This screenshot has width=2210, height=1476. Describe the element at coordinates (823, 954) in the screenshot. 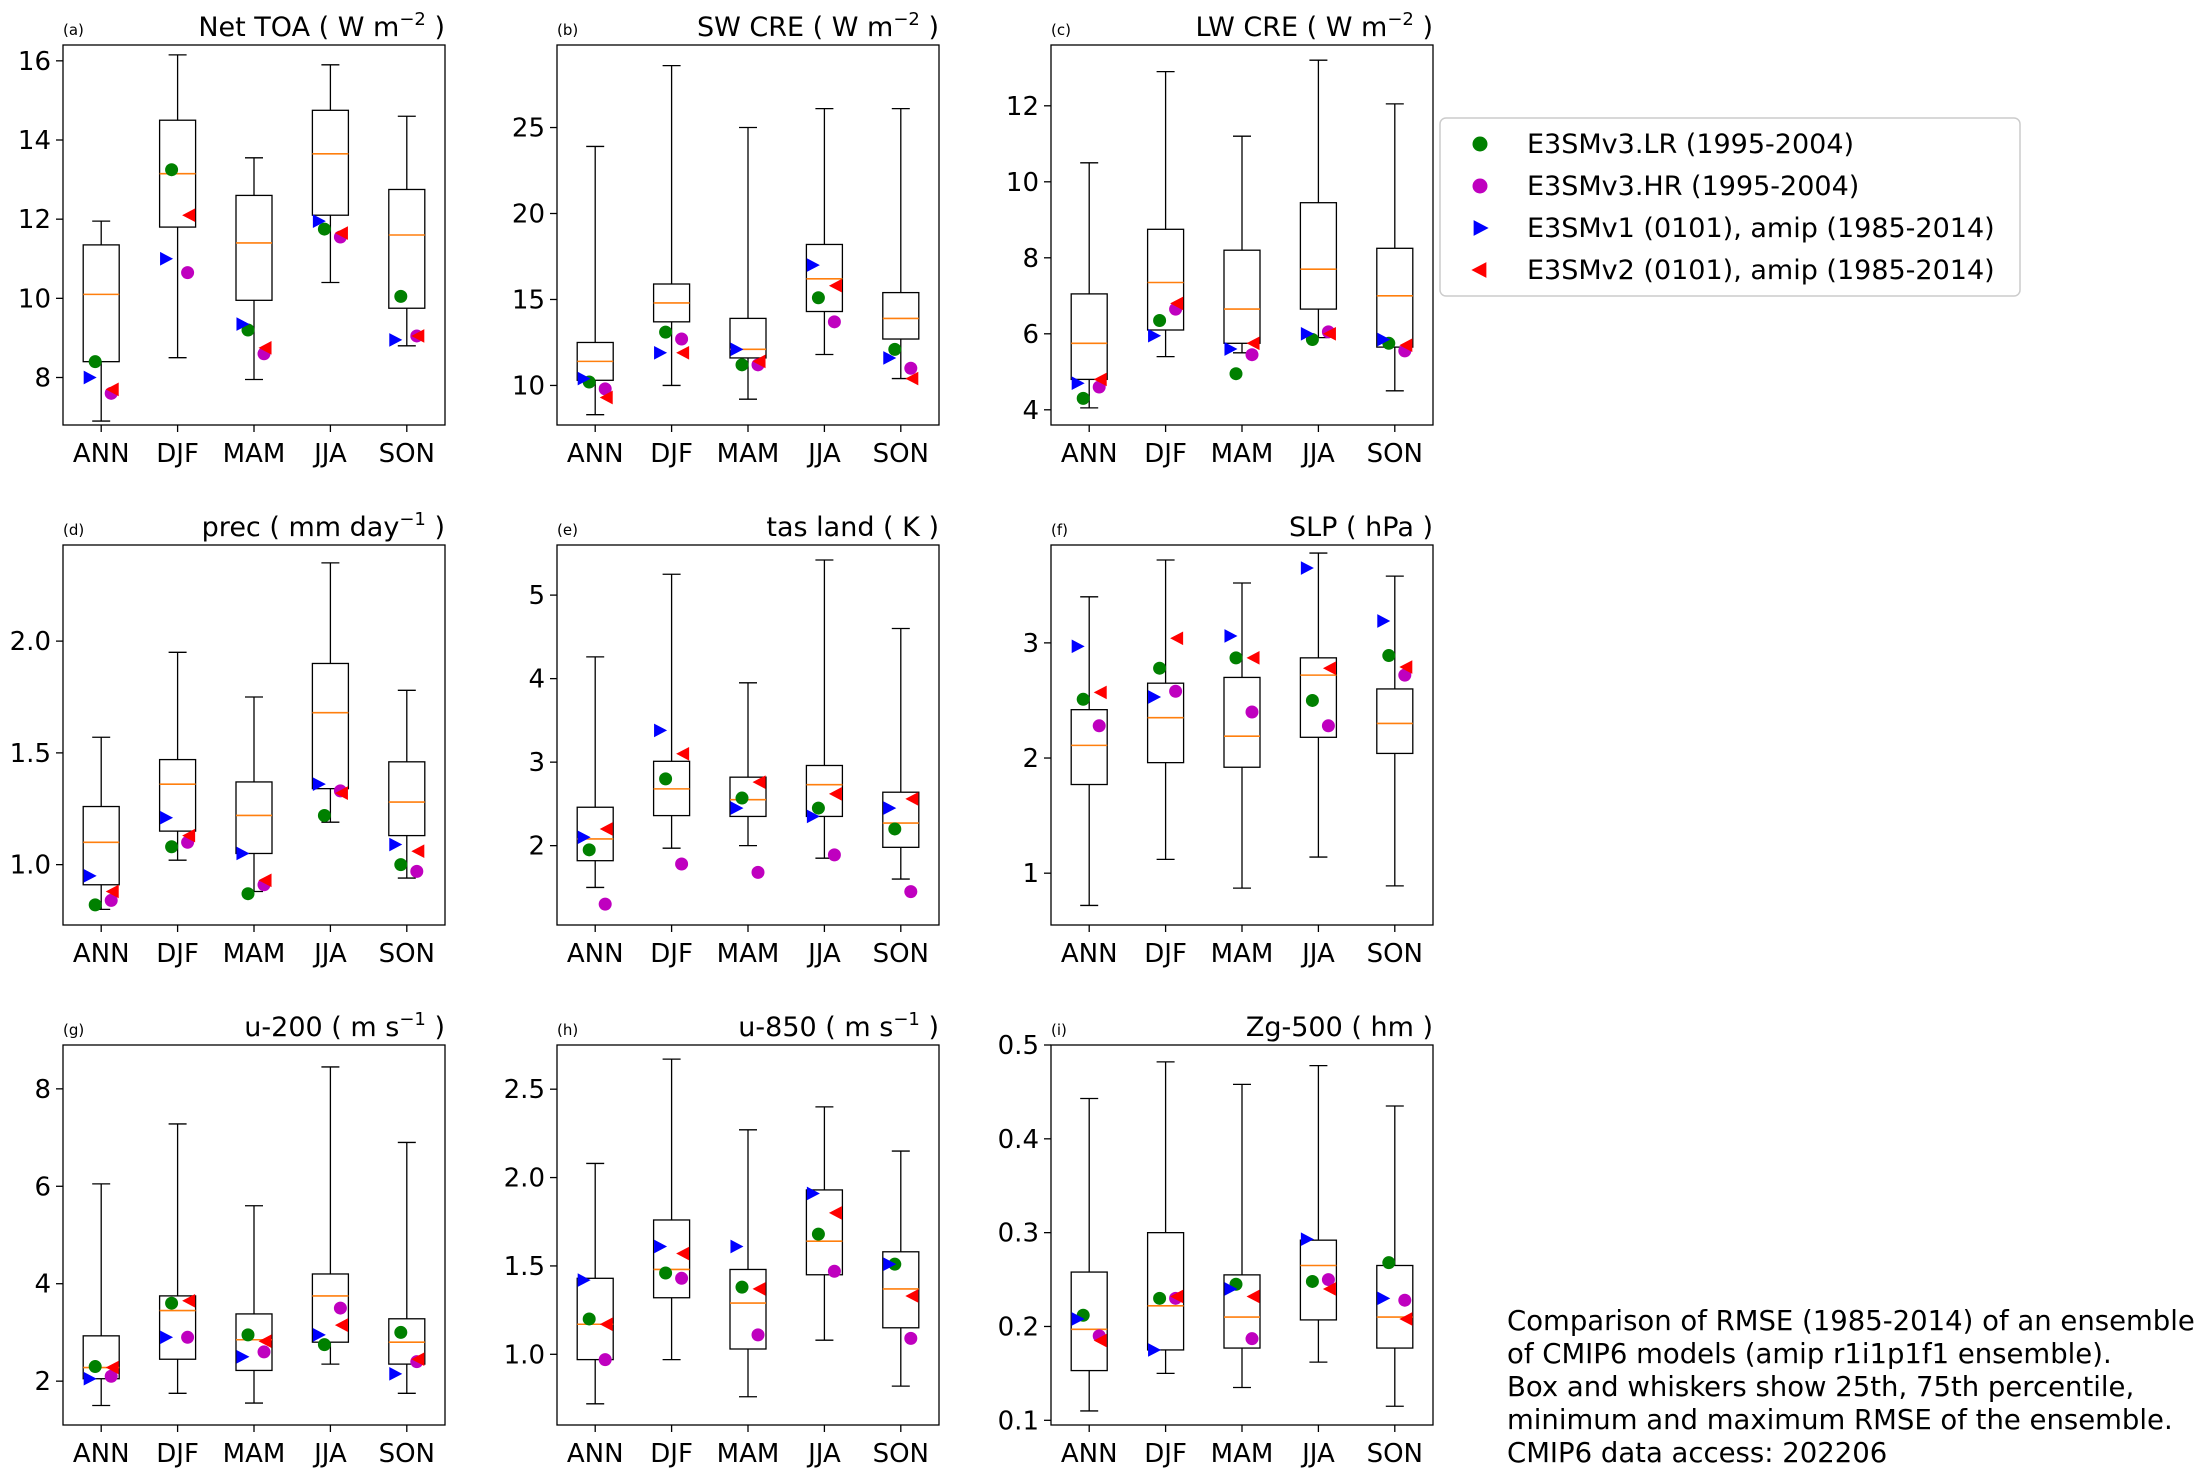

I see `x-tick-label: JJA` at that location.